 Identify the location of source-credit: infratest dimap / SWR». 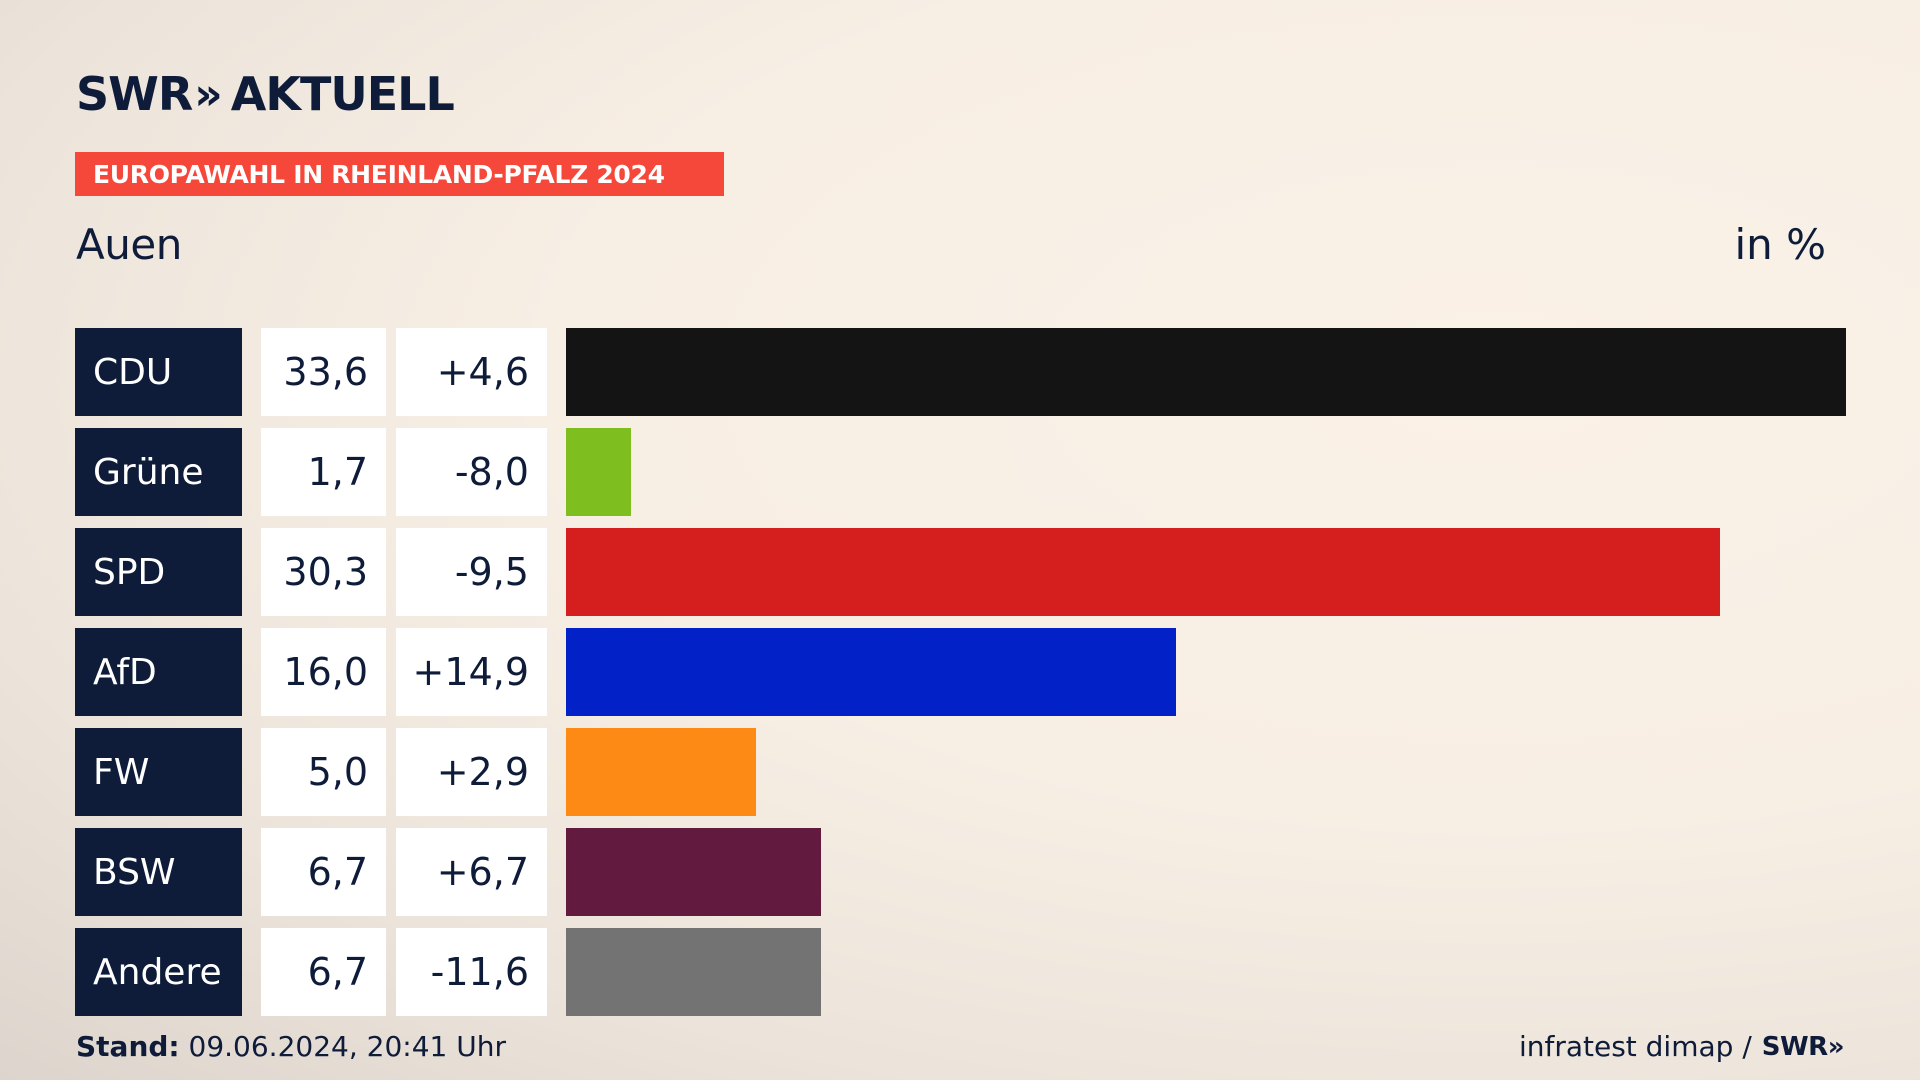
(1681, 1046).